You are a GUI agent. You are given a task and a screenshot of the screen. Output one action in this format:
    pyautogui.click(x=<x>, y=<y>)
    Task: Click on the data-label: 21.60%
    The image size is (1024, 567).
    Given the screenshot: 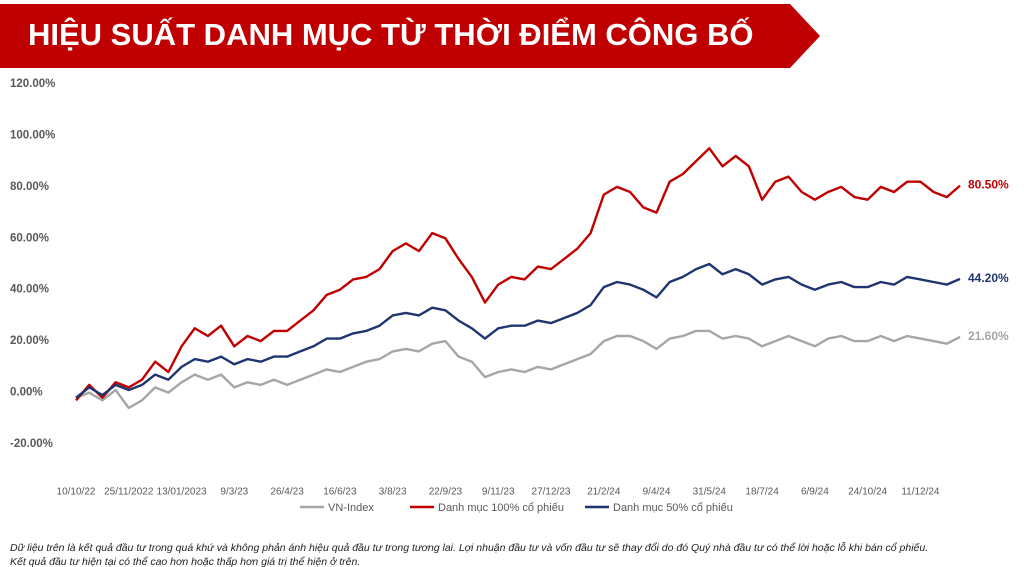 What is the action you would take?
    pyautogui.click(x=988, y=336)
    